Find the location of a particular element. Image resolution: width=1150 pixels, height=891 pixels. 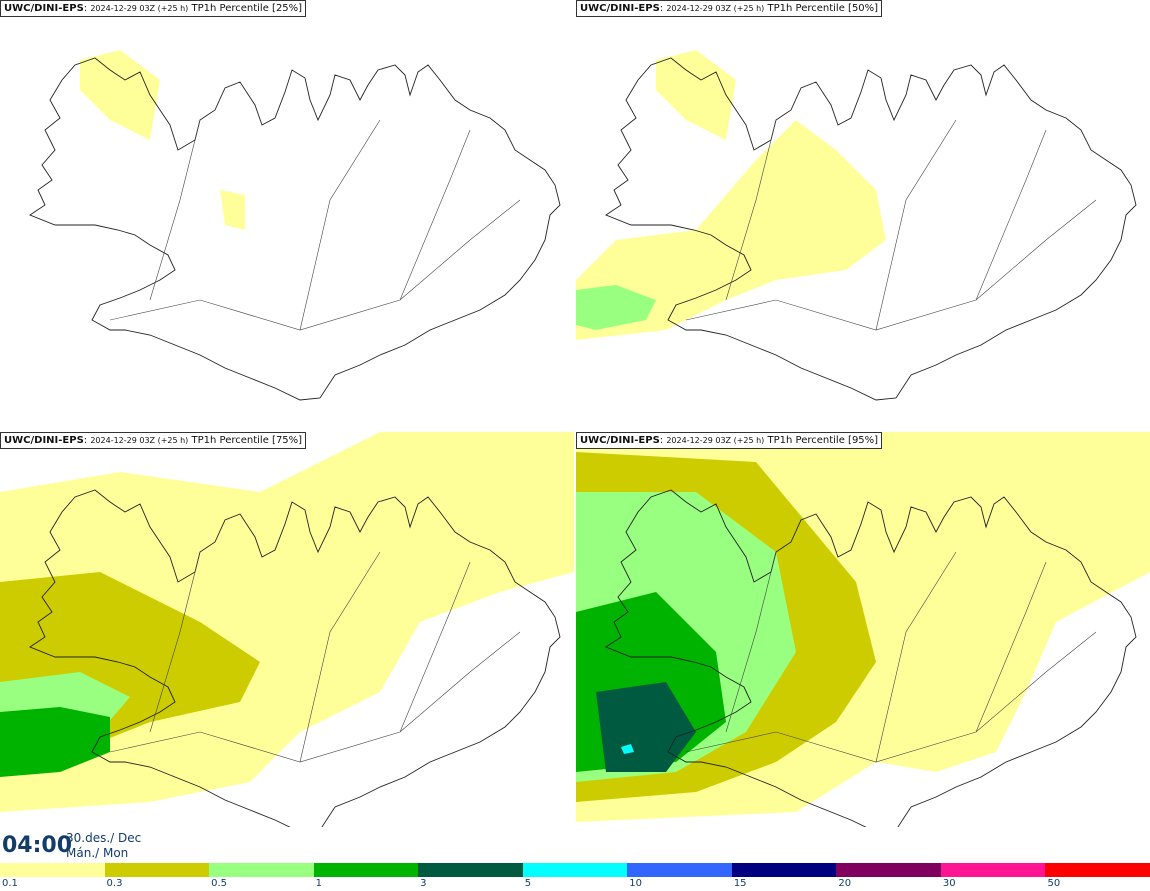

legend-tick-label: 0.5 is located at coordinates (219, 883).